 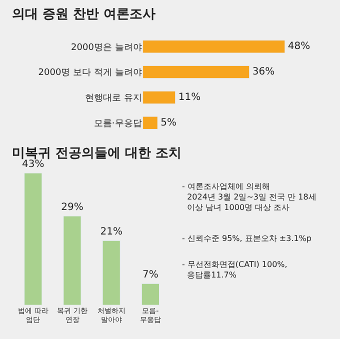 I want to click on data-label: 29%, so click(x=72, y=208).